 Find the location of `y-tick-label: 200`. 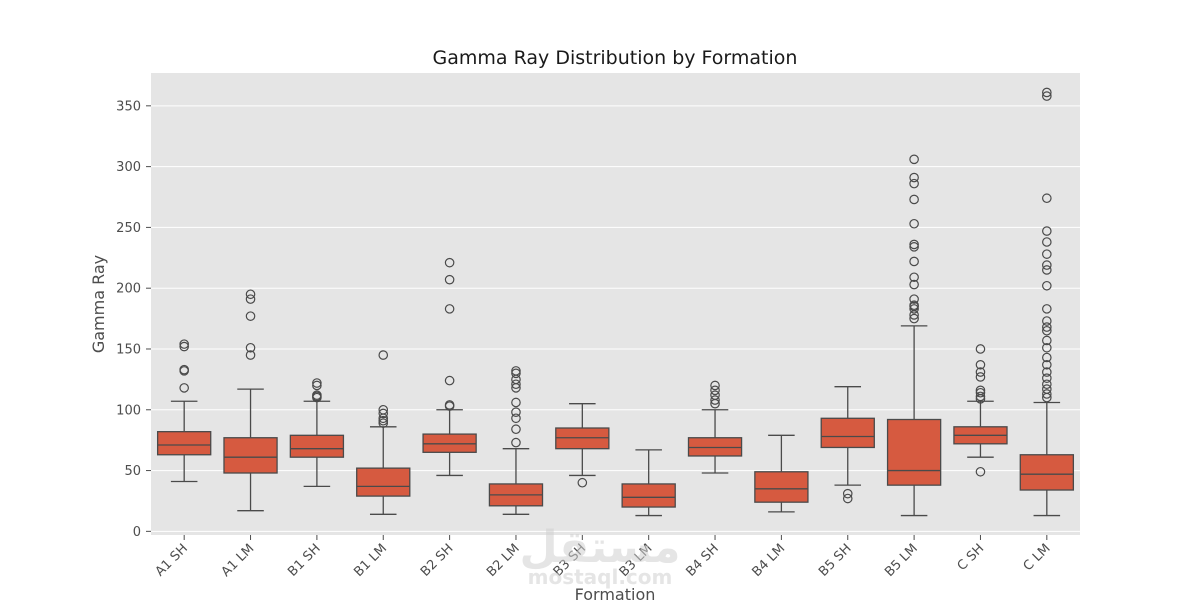

y-tick-label: 200 is located at coordinates (128, 289).